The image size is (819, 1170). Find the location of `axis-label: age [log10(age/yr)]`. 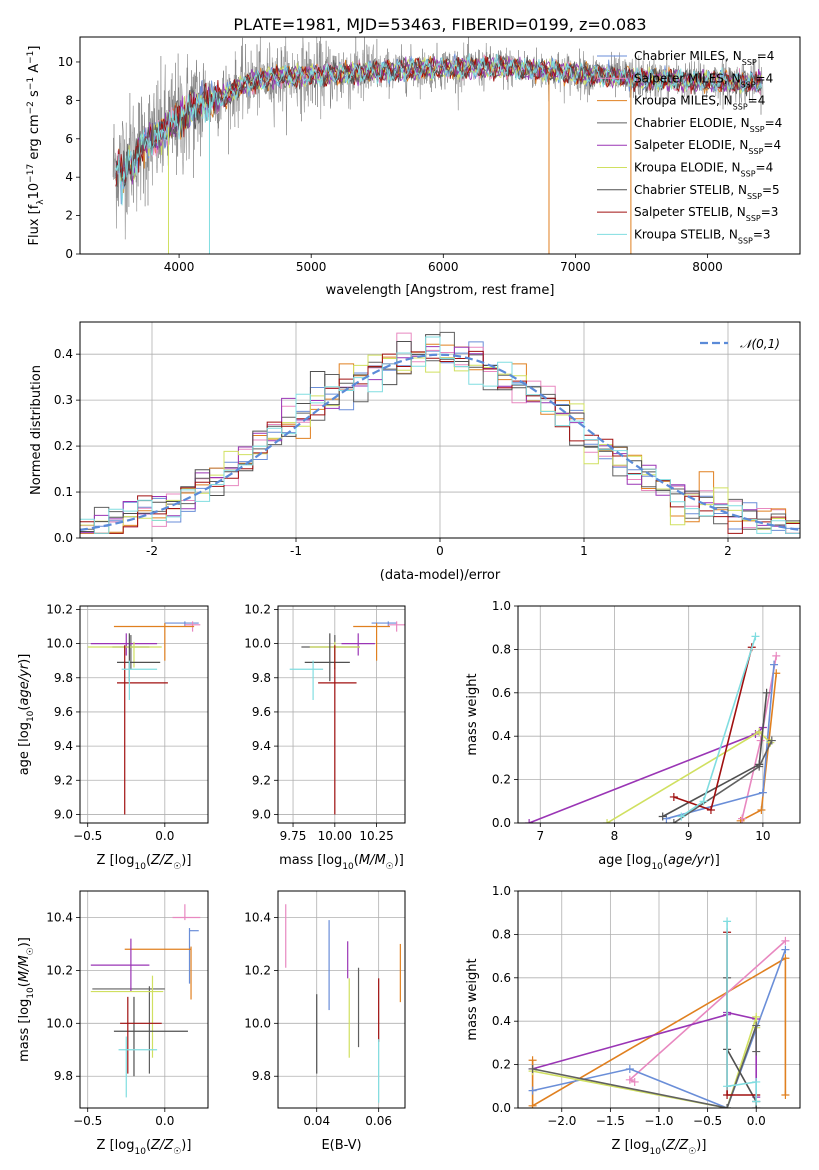

axis-label: age [log10(age/yr)] is located at coordinates (26, 715).